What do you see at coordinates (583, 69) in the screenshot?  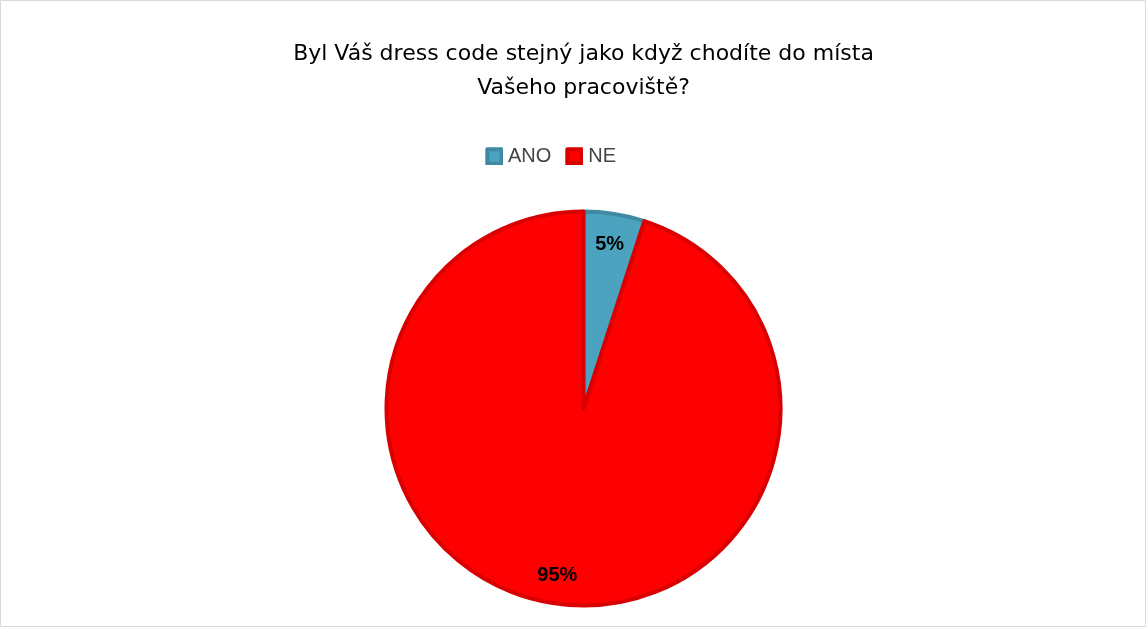 I see `chart-title: Byl Váš dress code stejný jako když chodíte do místa Vašeho pracoviště?` at bounding box center [583, 69].